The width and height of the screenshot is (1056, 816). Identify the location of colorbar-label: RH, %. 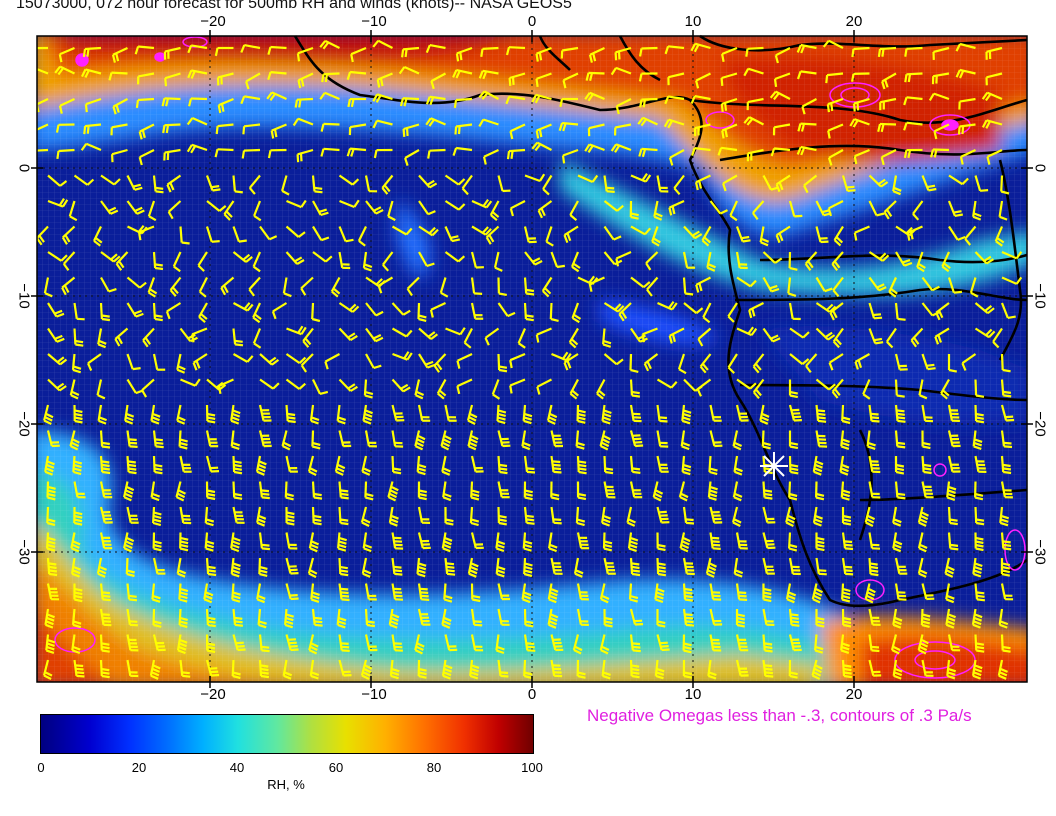
(286, 784).